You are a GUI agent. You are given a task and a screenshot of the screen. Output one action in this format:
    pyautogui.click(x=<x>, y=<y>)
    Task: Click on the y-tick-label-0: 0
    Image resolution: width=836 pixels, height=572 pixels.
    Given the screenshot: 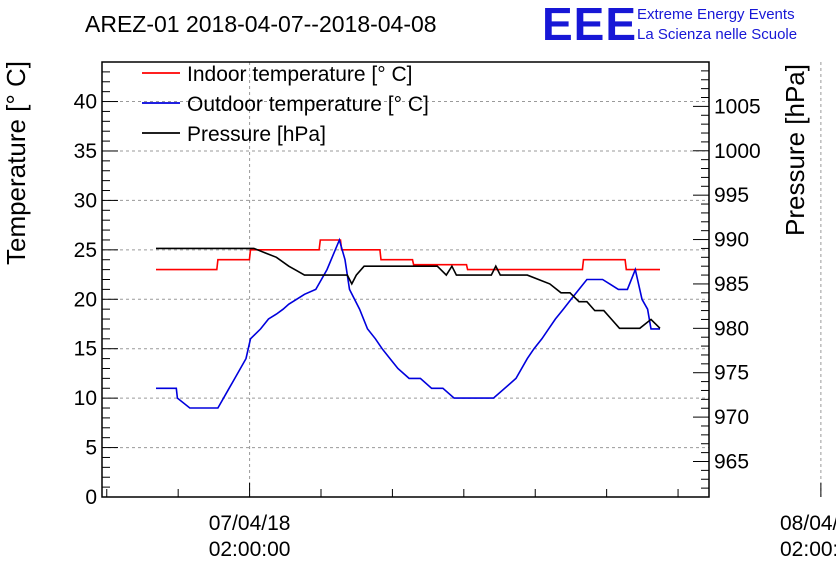 What is the action you would take?
    pyautogui.click(x=91, y=497)
    